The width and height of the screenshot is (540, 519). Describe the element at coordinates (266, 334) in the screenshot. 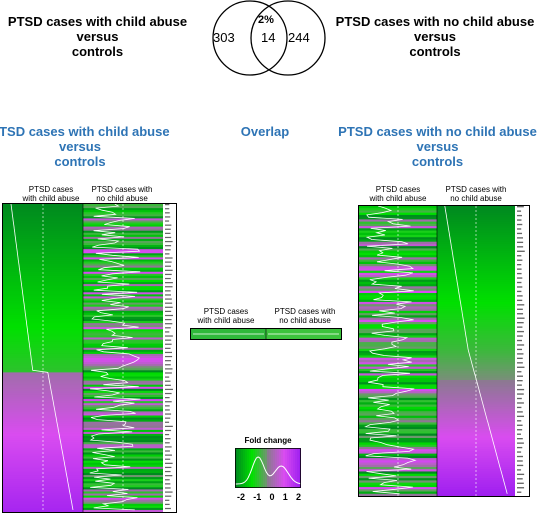

I see `overlap-heatmap` at that location.